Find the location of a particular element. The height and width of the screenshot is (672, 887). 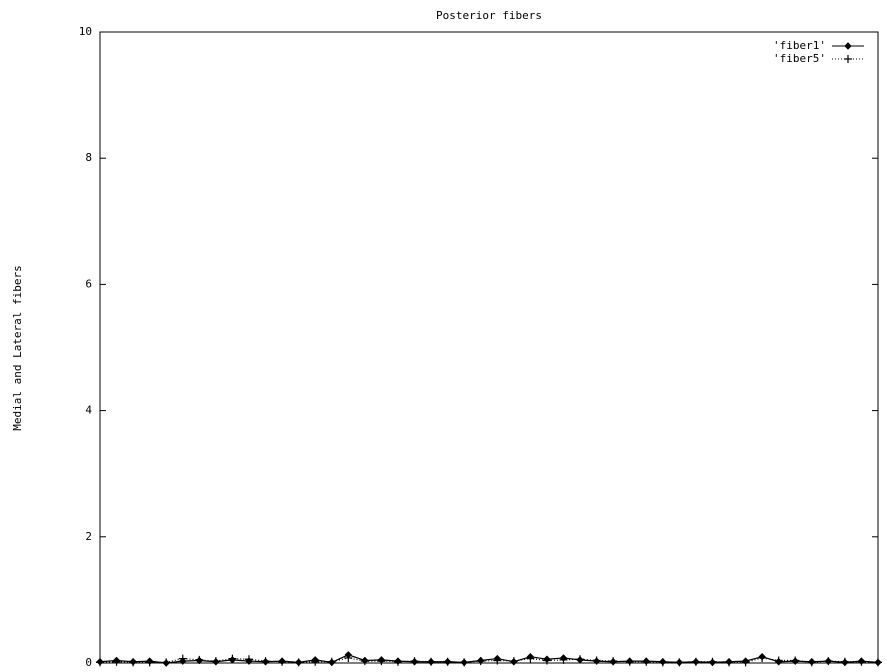

y-tick-label: 4 is located at coordinates (88, 410).